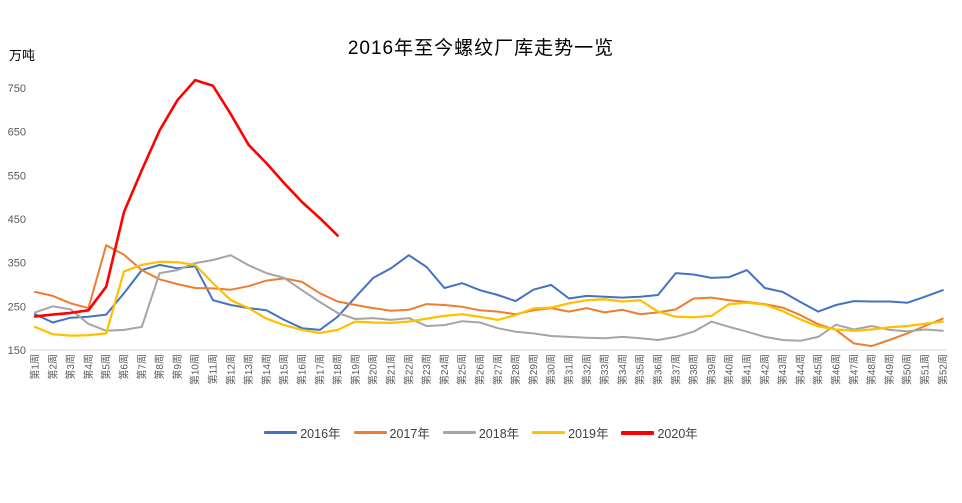 This screenshot has height=503, width=962. Describe the element at coordinates (533, 369) in the screenshot. I see `x-axis-tick-label: 第29周` at that location.